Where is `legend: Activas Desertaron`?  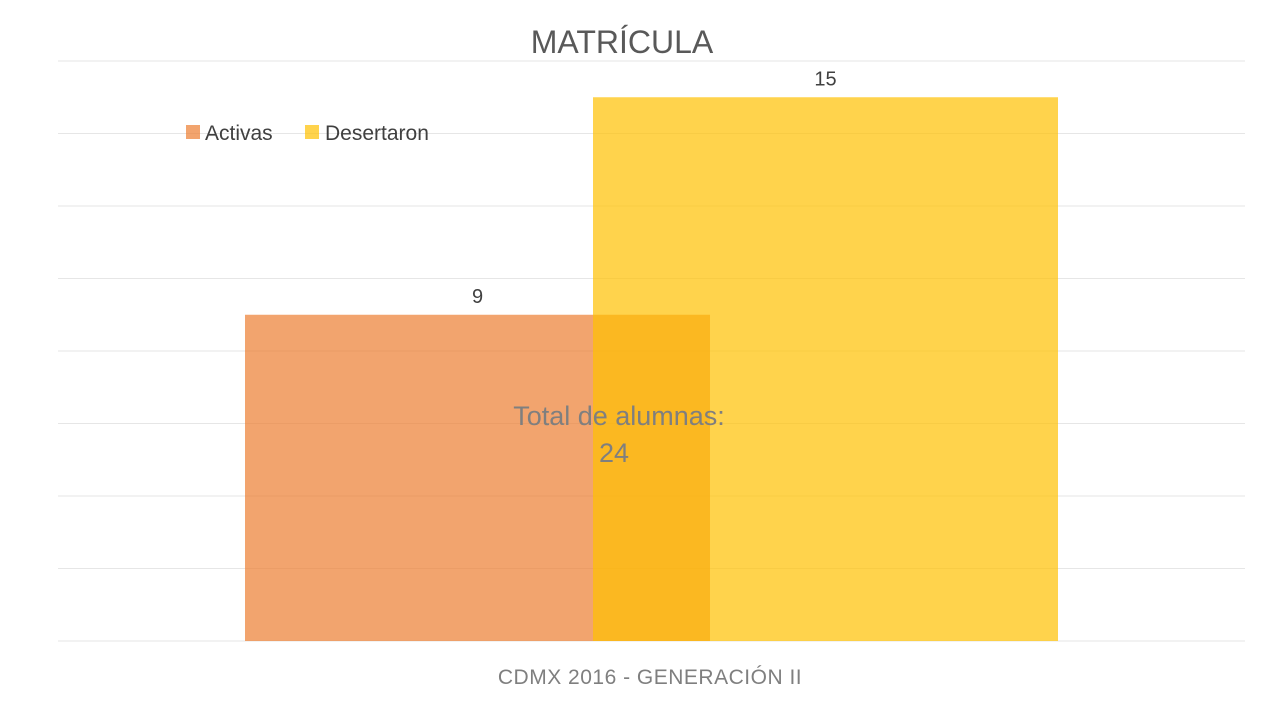
legend: Activas Desertaron is located at coordinates (307, 133).